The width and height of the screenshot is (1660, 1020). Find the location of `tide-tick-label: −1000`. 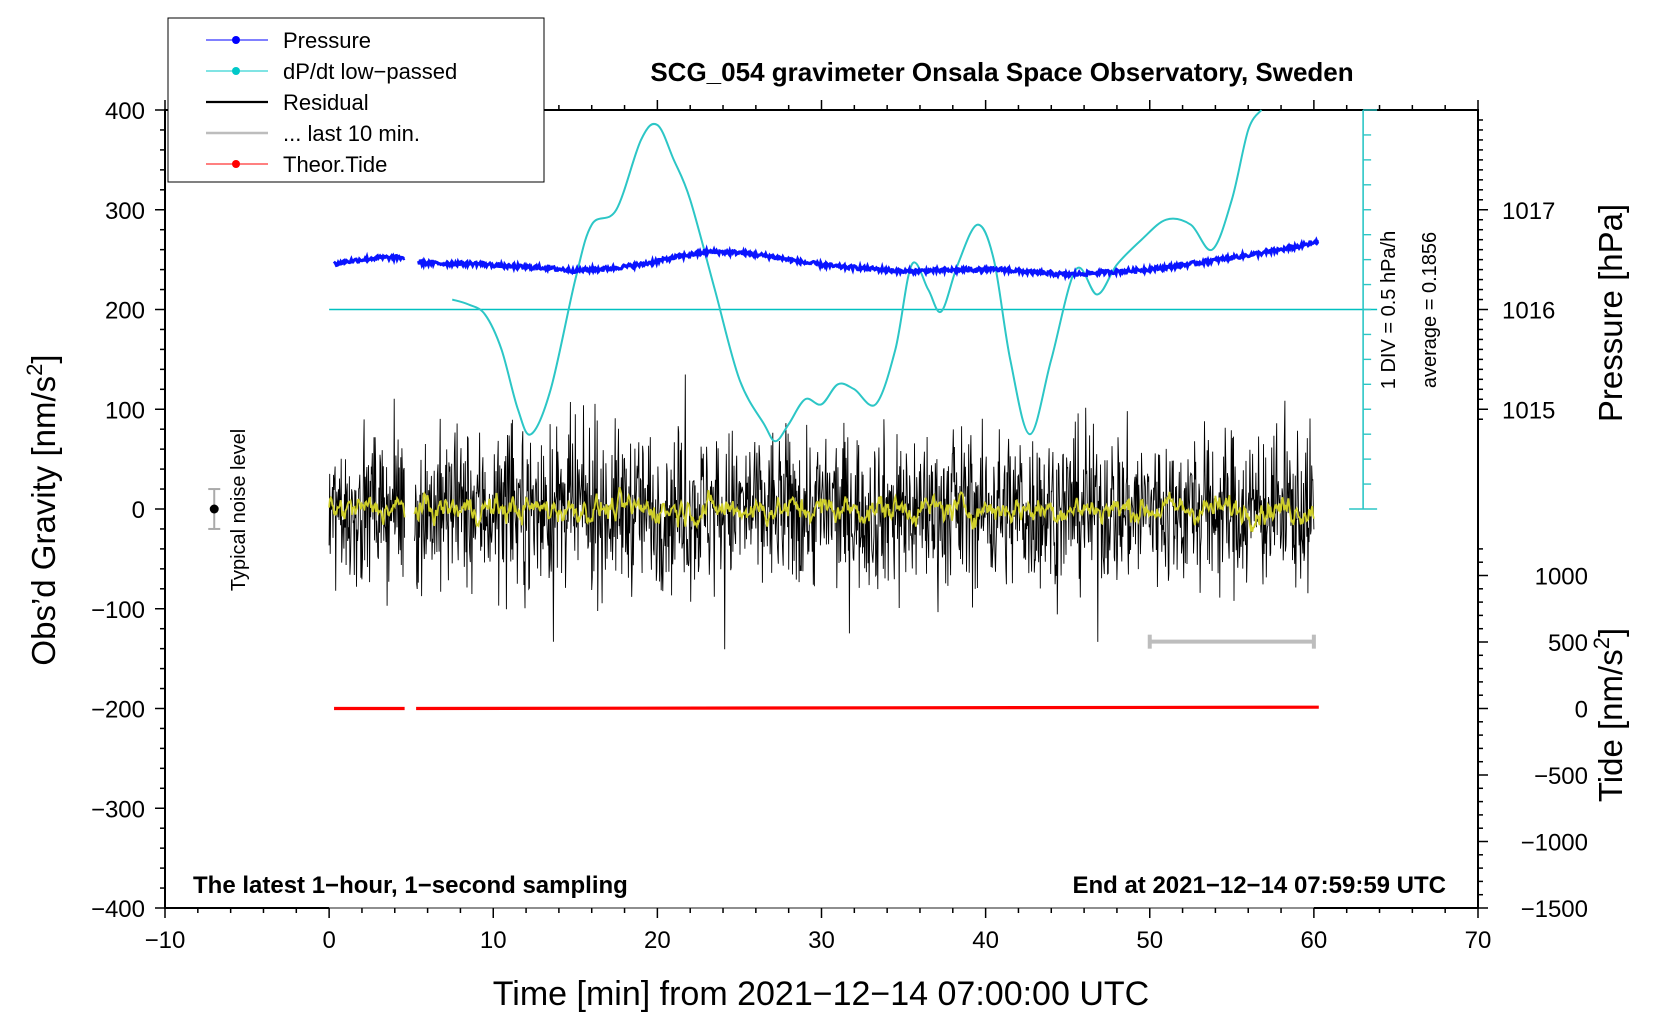

tide-tick-label: −1000 is located at coordinates (1554, 843).